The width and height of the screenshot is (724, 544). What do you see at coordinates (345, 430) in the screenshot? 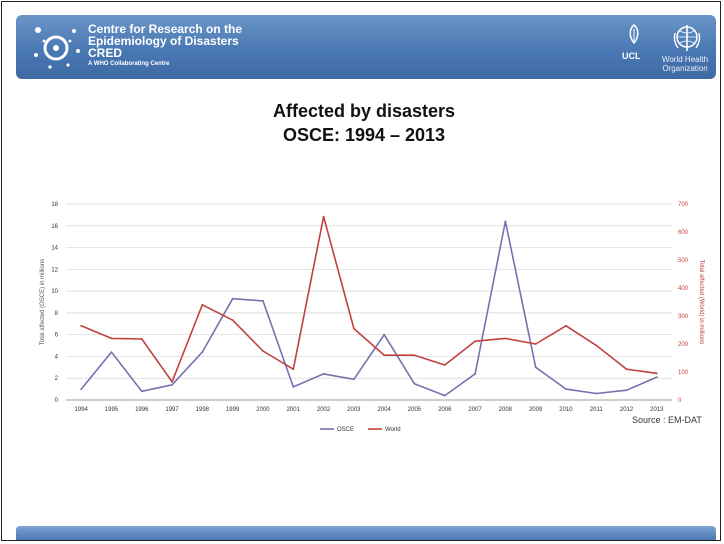
I see `legend-label-osce: OSCE` at bounding box center [345, 430].